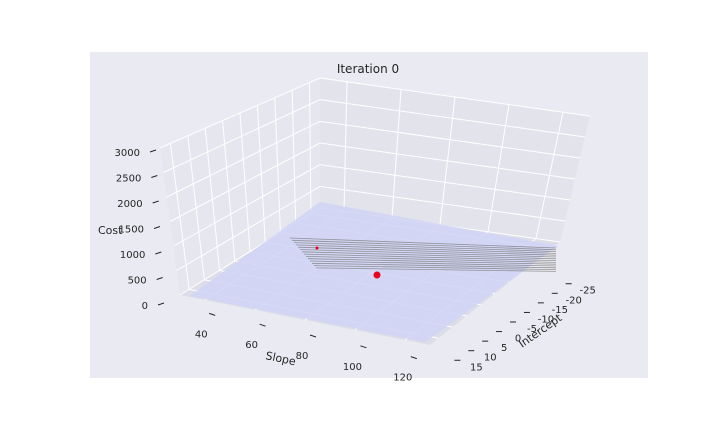  Describe the element at coordinates (306, 348) in the screenshot. I see `slope-axis-ticks: 40 60 80 100 120` at that location.